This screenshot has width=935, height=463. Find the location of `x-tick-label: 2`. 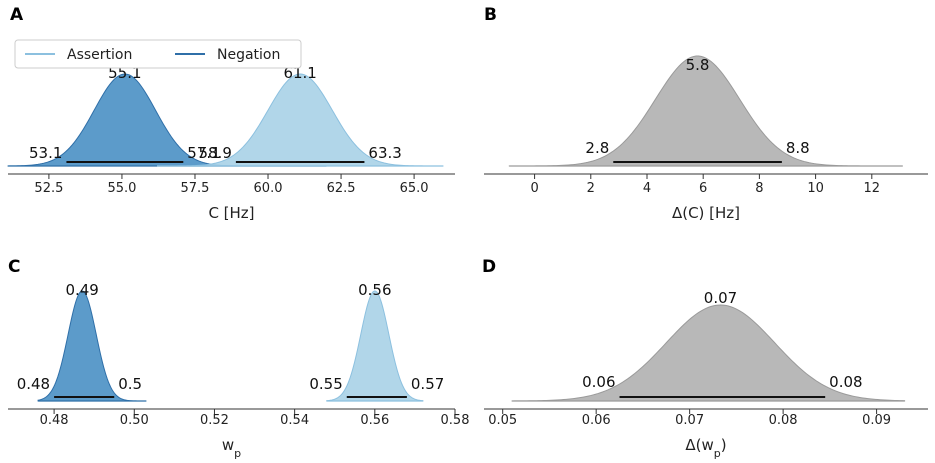

x-tick-label: 2 is located at coordinates (591, 188).